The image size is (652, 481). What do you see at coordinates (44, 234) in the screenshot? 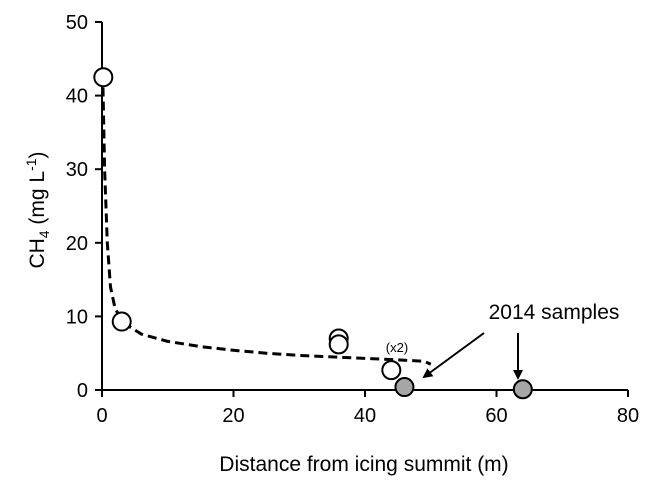
I see `y-axis-title-subscript: 4` at bounding box center [44, 234].